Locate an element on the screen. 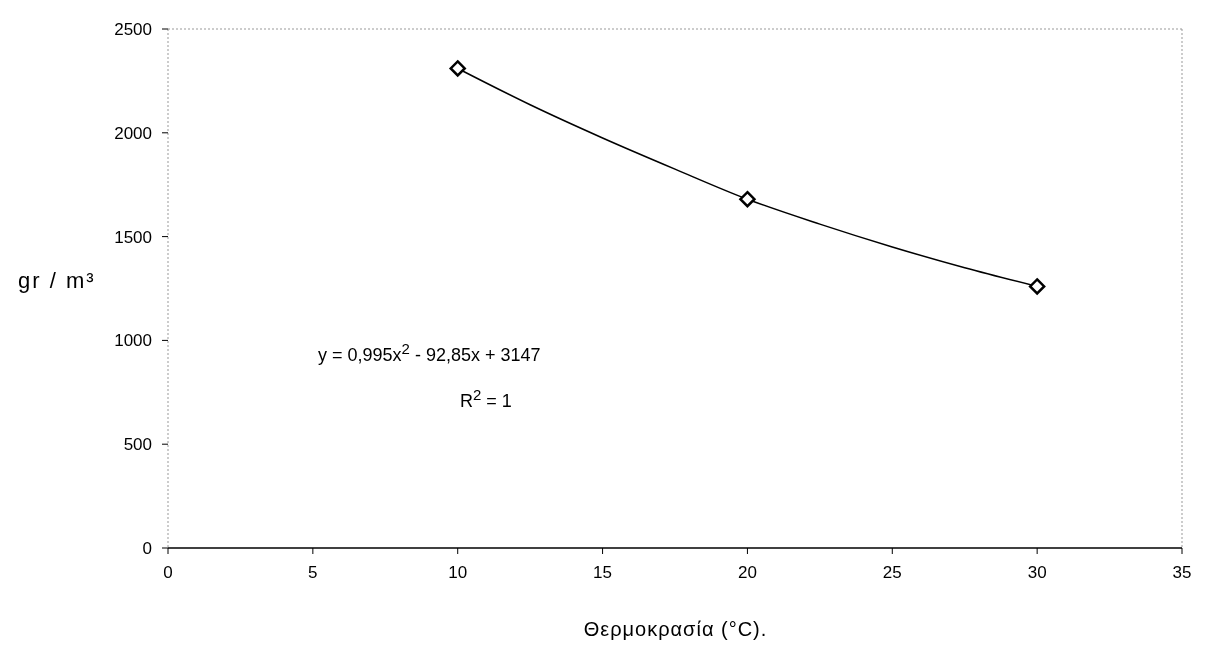 The width and height of the screenshot is (1209, 667). x-tick-label: 15 is located at coordinates (603, 573).